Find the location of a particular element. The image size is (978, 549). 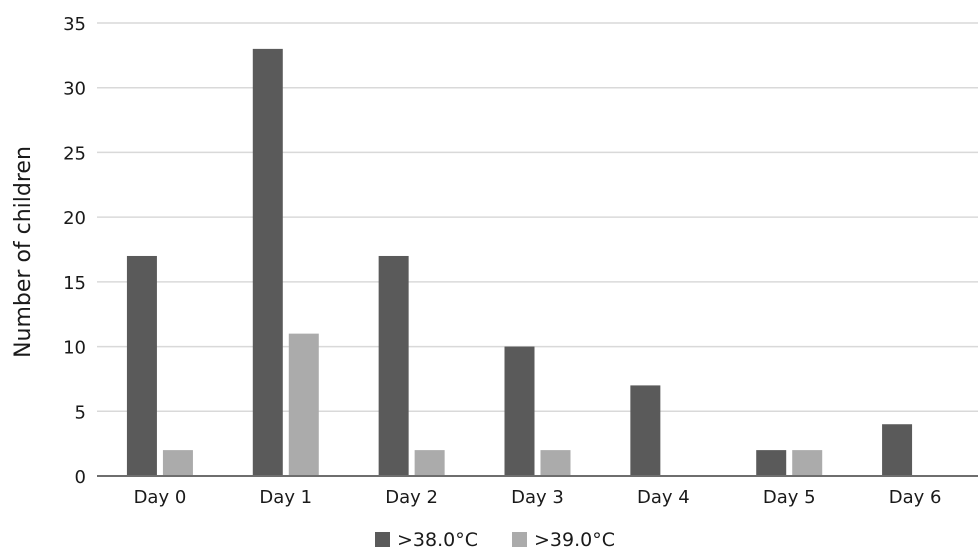

x-tick-label: Day 1 is located at coordinates (285, 497).